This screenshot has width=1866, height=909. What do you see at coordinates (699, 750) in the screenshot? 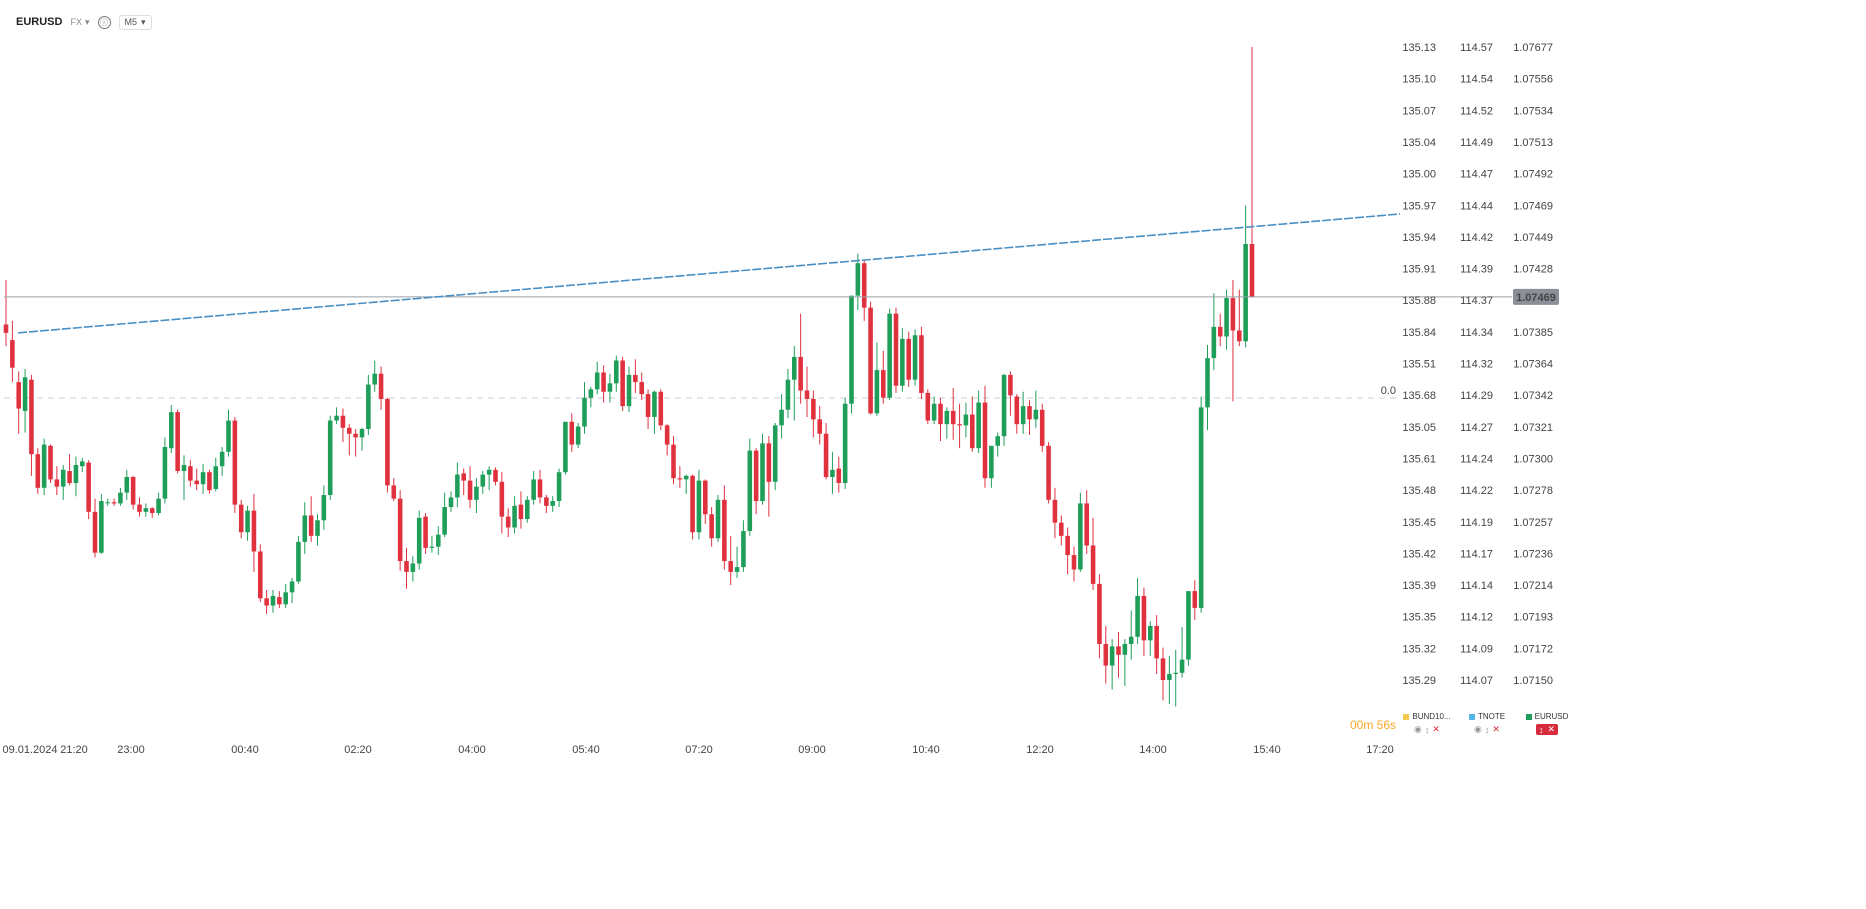
I see `time-tick-label: 07:20` at bounding box center [699, 750].